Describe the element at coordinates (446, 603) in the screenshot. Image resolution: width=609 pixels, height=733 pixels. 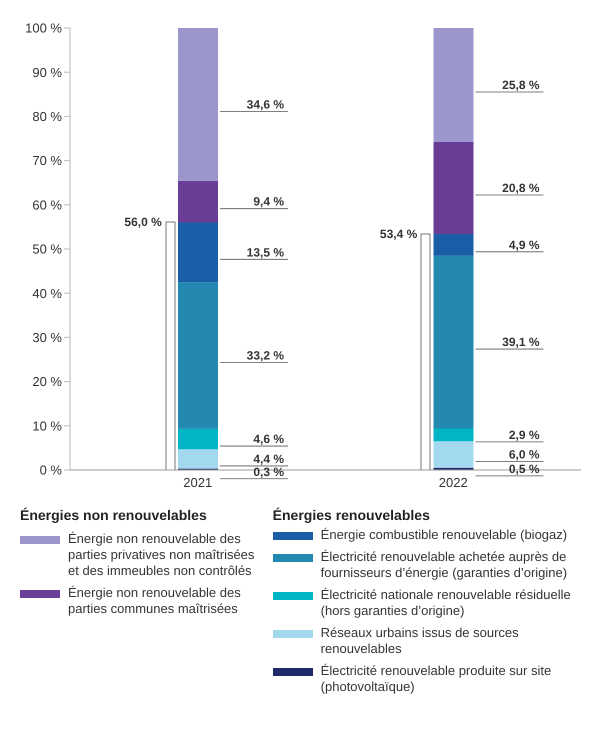
I see `legend-label: Électricité nationale renouvelable résiduelle (hors garanties d’origine)` at that location.